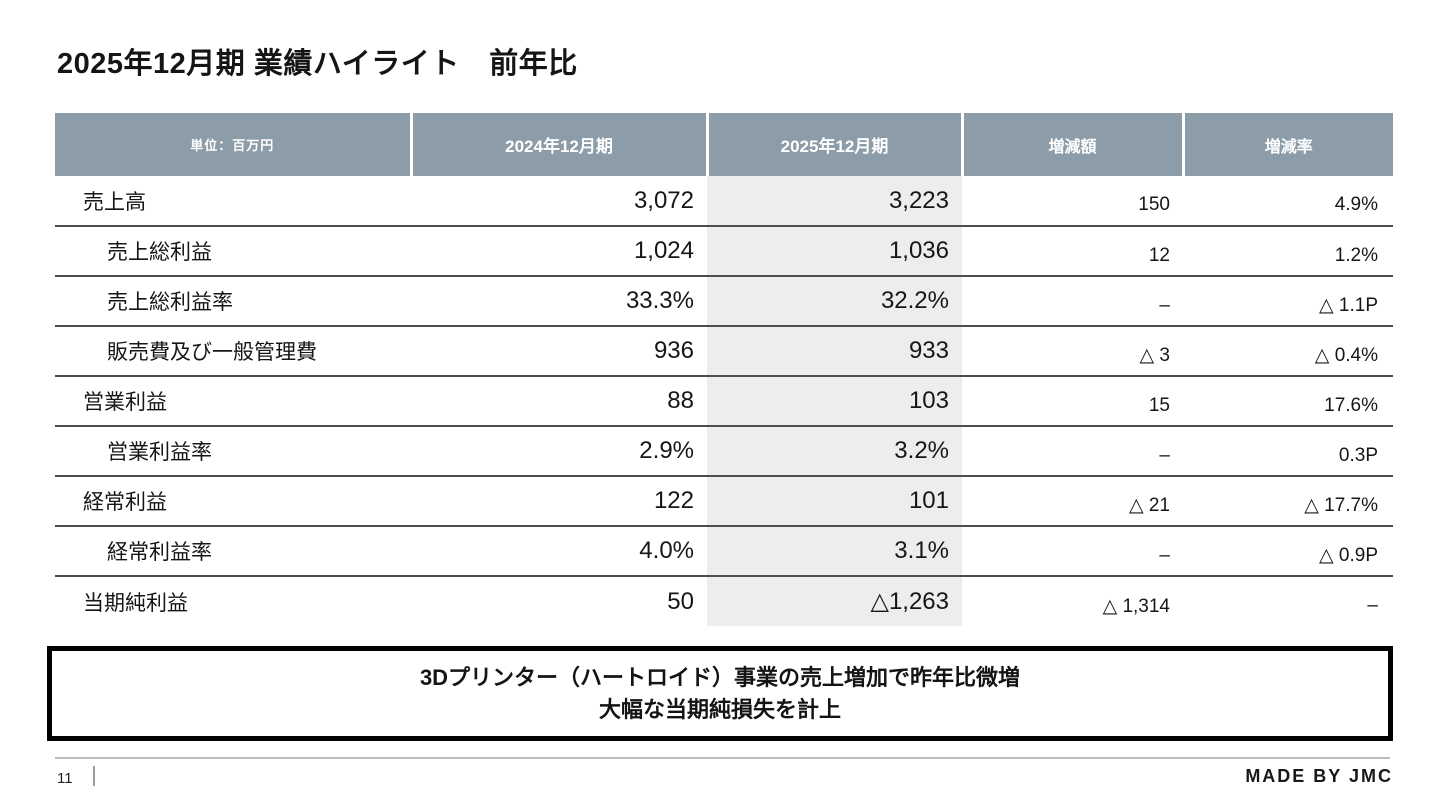 The image size is (1440, 810). What do you see at coordinates (834, 501) in the screenshot?
I see `value-2025: 101` at bounding box center [834, 501].